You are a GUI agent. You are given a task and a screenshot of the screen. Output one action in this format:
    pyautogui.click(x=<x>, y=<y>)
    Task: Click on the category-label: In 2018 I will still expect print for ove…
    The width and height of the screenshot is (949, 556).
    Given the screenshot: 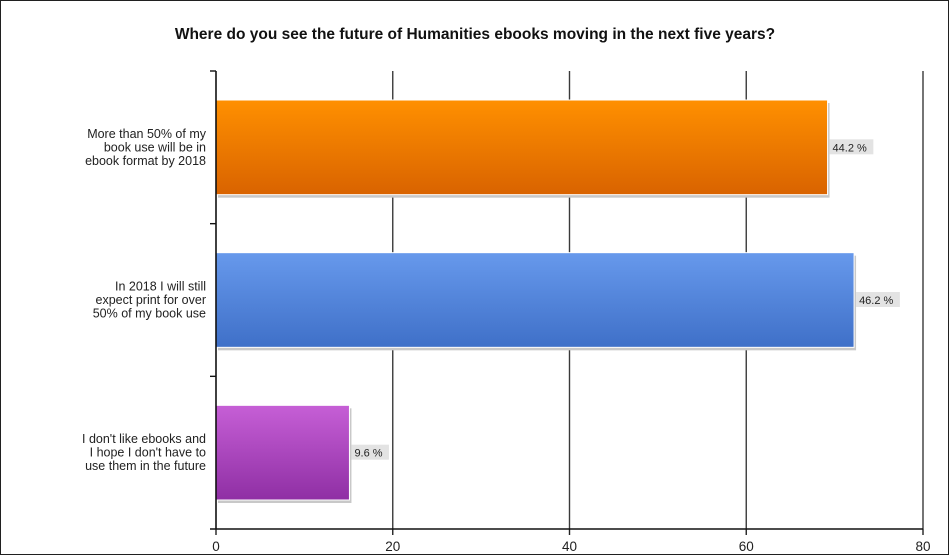 What is the action you would take?
    pyautogui.click(x=149, y=300)
    